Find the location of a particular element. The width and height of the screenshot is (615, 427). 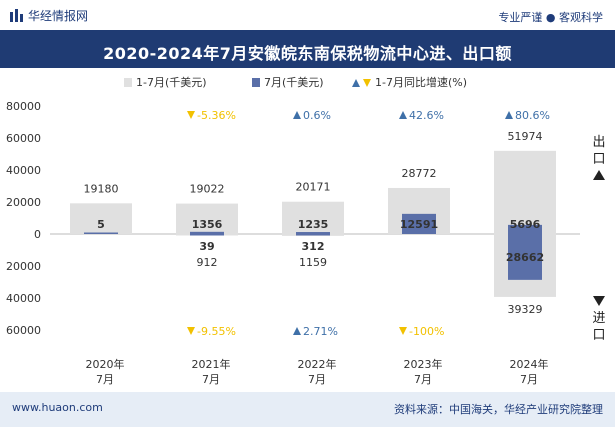

x-tick-label-year: 2022年 is located at coordinates (317, 364).